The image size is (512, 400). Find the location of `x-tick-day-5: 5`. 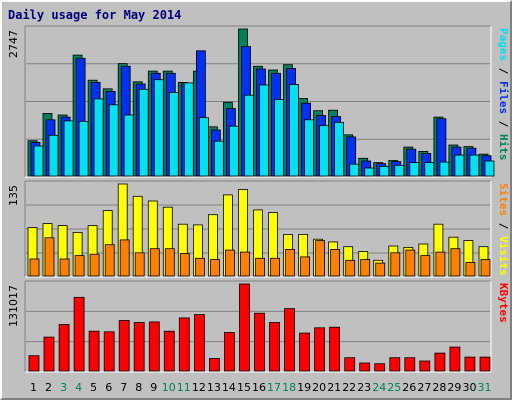

x-tick-day-5: 5 is located at coordinates (93, 387).